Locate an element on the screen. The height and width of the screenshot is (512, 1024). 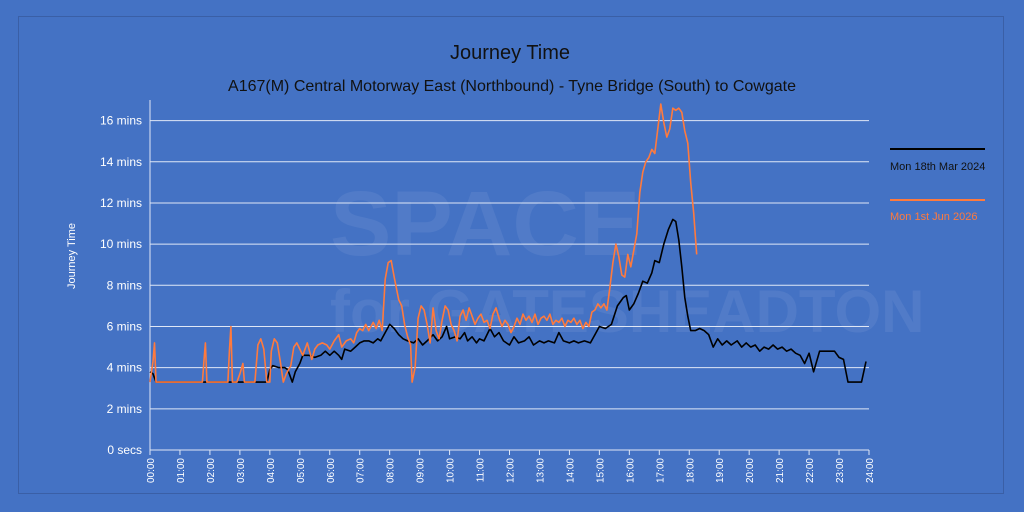
legend: Mon 18th Mar 2024 Mon 1st Jun 2026 is located at coordinates (937, 185).